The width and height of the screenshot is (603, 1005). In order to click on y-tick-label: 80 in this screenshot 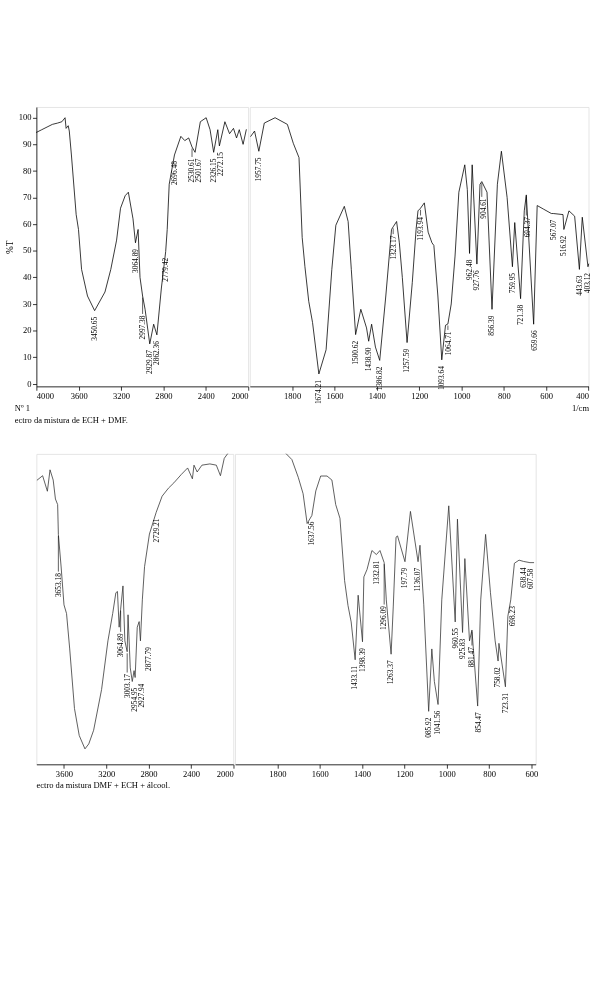, I will do `click(27, 170)`.